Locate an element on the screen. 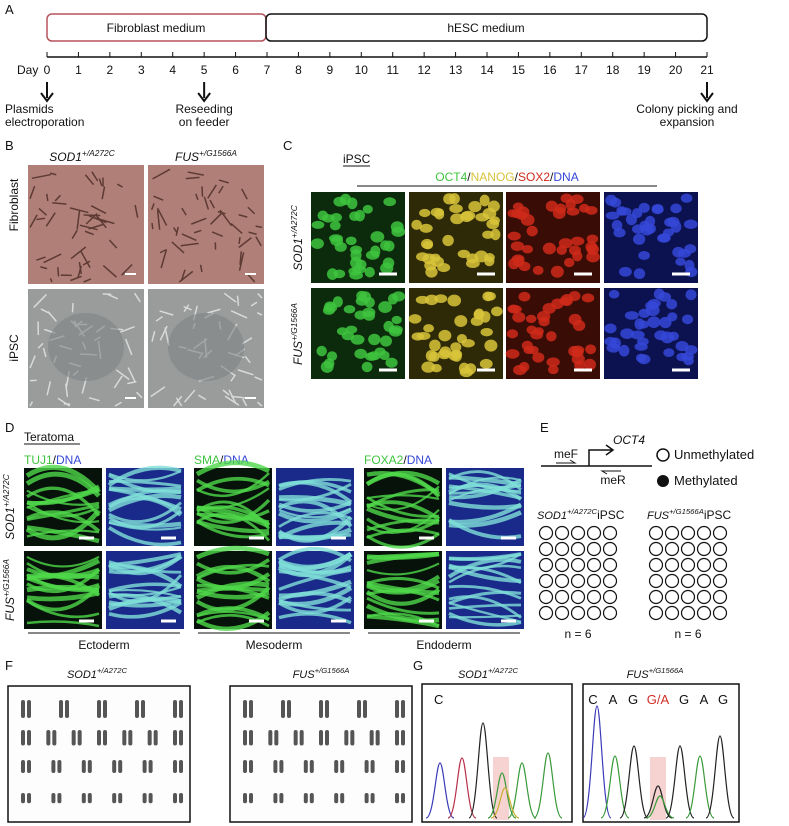 Image resolution: width=789 pixels, height=826 pixels. sample-size: n = 6 is located at coordinates (577, 634).